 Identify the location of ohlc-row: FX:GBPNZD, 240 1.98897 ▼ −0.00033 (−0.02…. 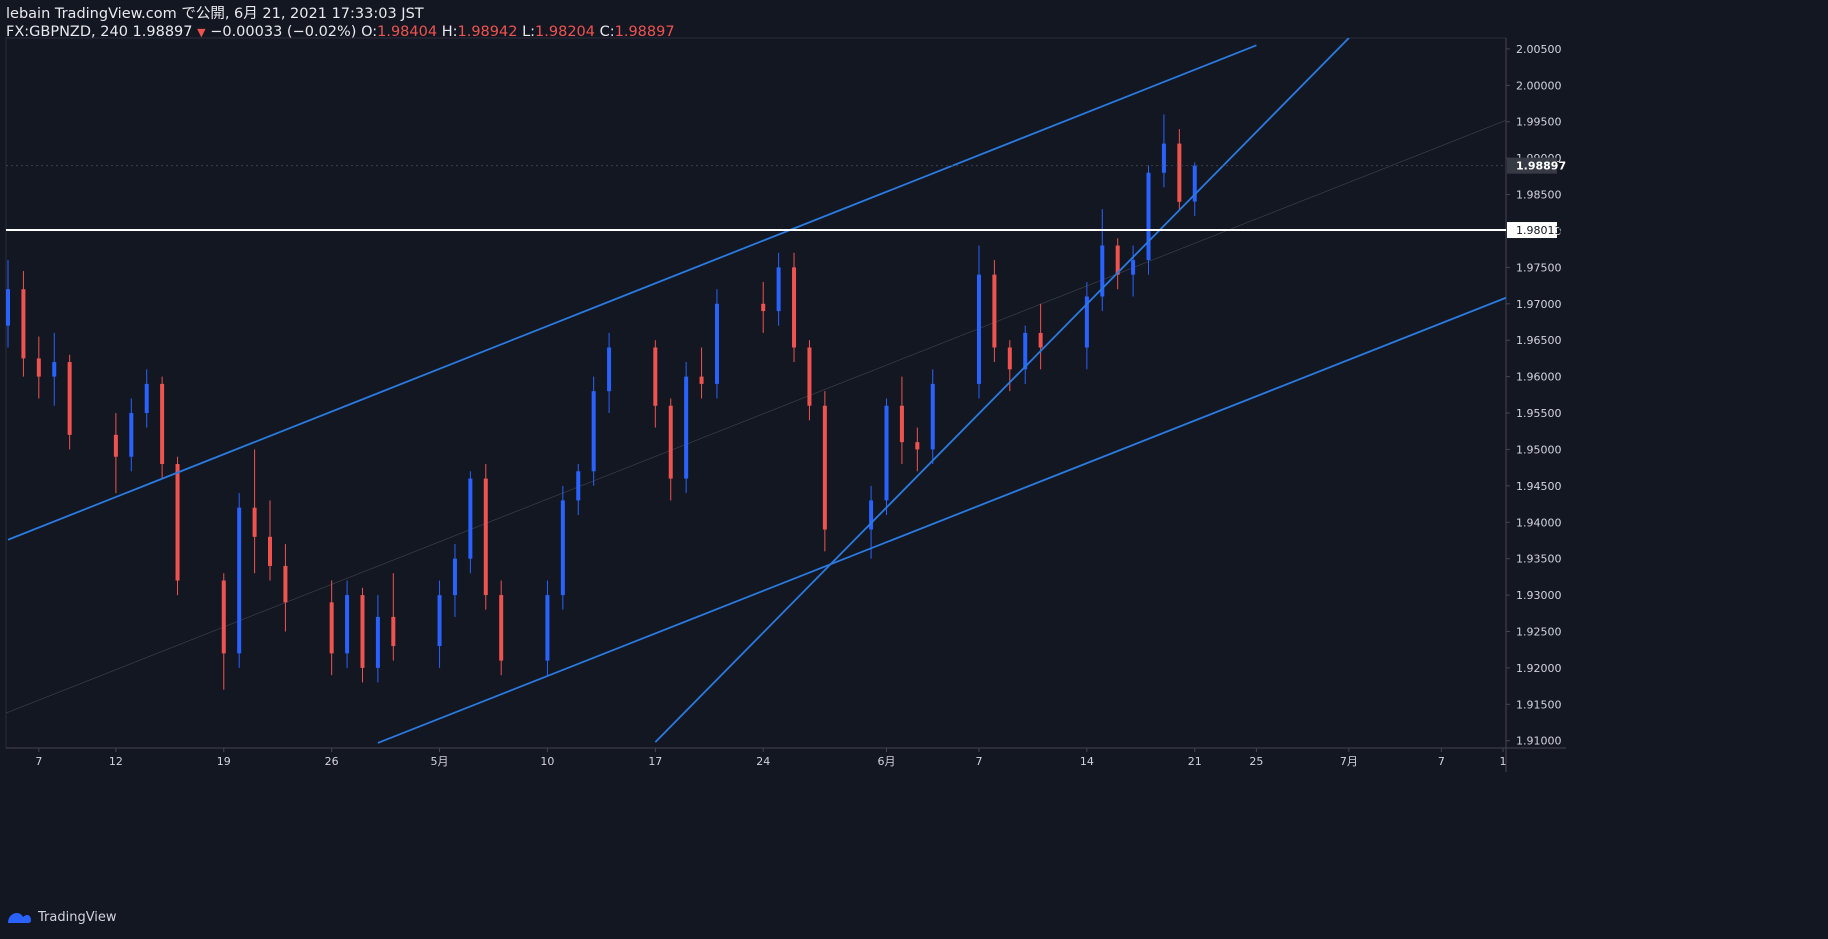
(340, 32).